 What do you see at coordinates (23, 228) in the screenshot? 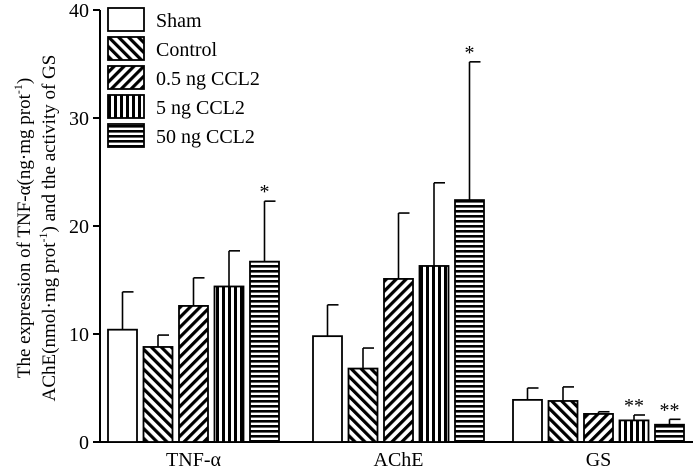
I see `y-axis-label-line1: The expression of TNF-α(ng·mg prot-1)` at bounding box center [23, 228].